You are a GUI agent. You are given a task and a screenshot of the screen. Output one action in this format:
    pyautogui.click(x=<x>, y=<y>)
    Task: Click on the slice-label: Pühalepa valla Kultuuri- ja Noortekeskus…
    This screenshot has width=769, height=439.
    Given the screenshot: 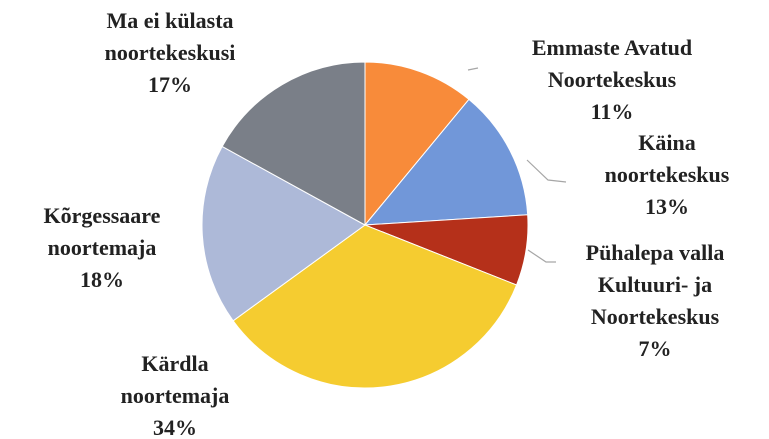 What is the action you would take?
    pyautogui.click(x=655, y=301)
    